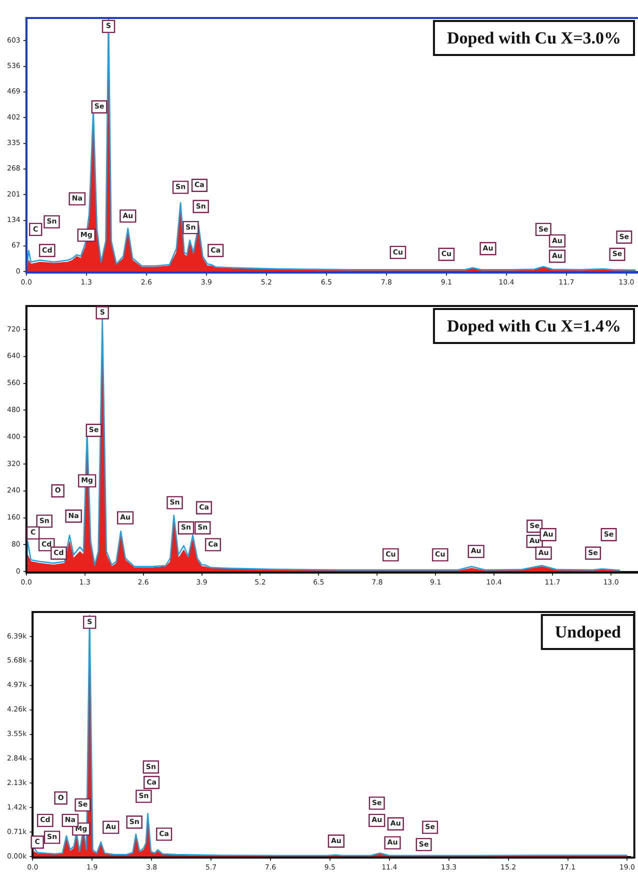 The width and height of the screenshot is (638, 877). I want to click on text: Doped with Cu X=1.4%, so click(533, 326).